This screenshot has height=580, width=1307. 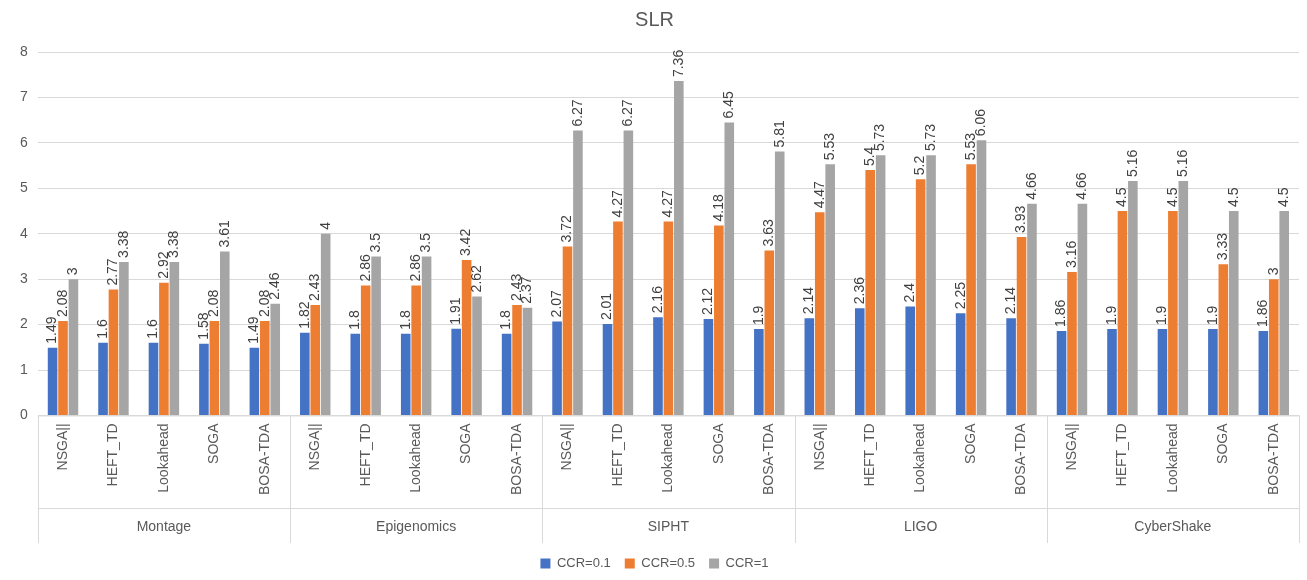 What do you see at coordinates (768, 233) in the screenshot?
I see `data-label: 3.63` at bounding box center [768, 233].